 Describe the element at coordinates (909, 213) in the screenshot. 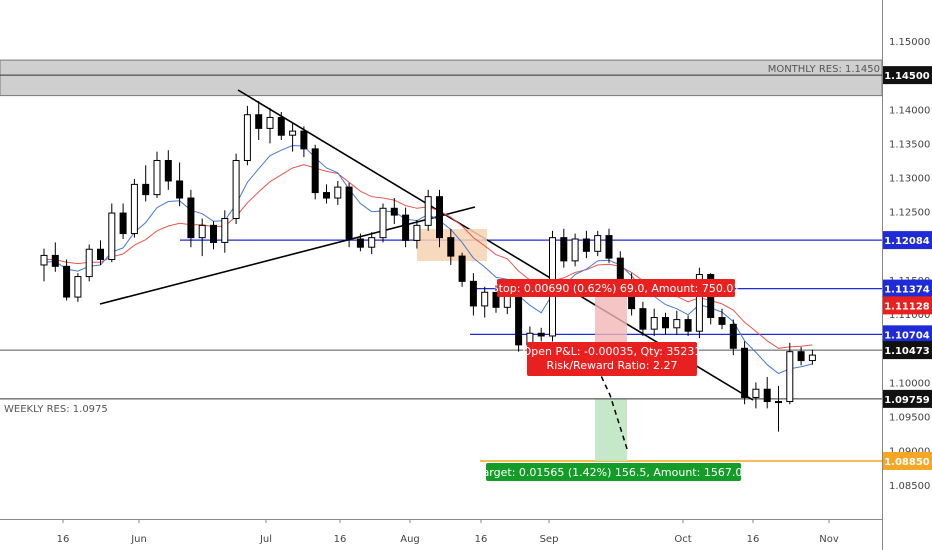

I see `price-tick-label: 1.12500` at that location.